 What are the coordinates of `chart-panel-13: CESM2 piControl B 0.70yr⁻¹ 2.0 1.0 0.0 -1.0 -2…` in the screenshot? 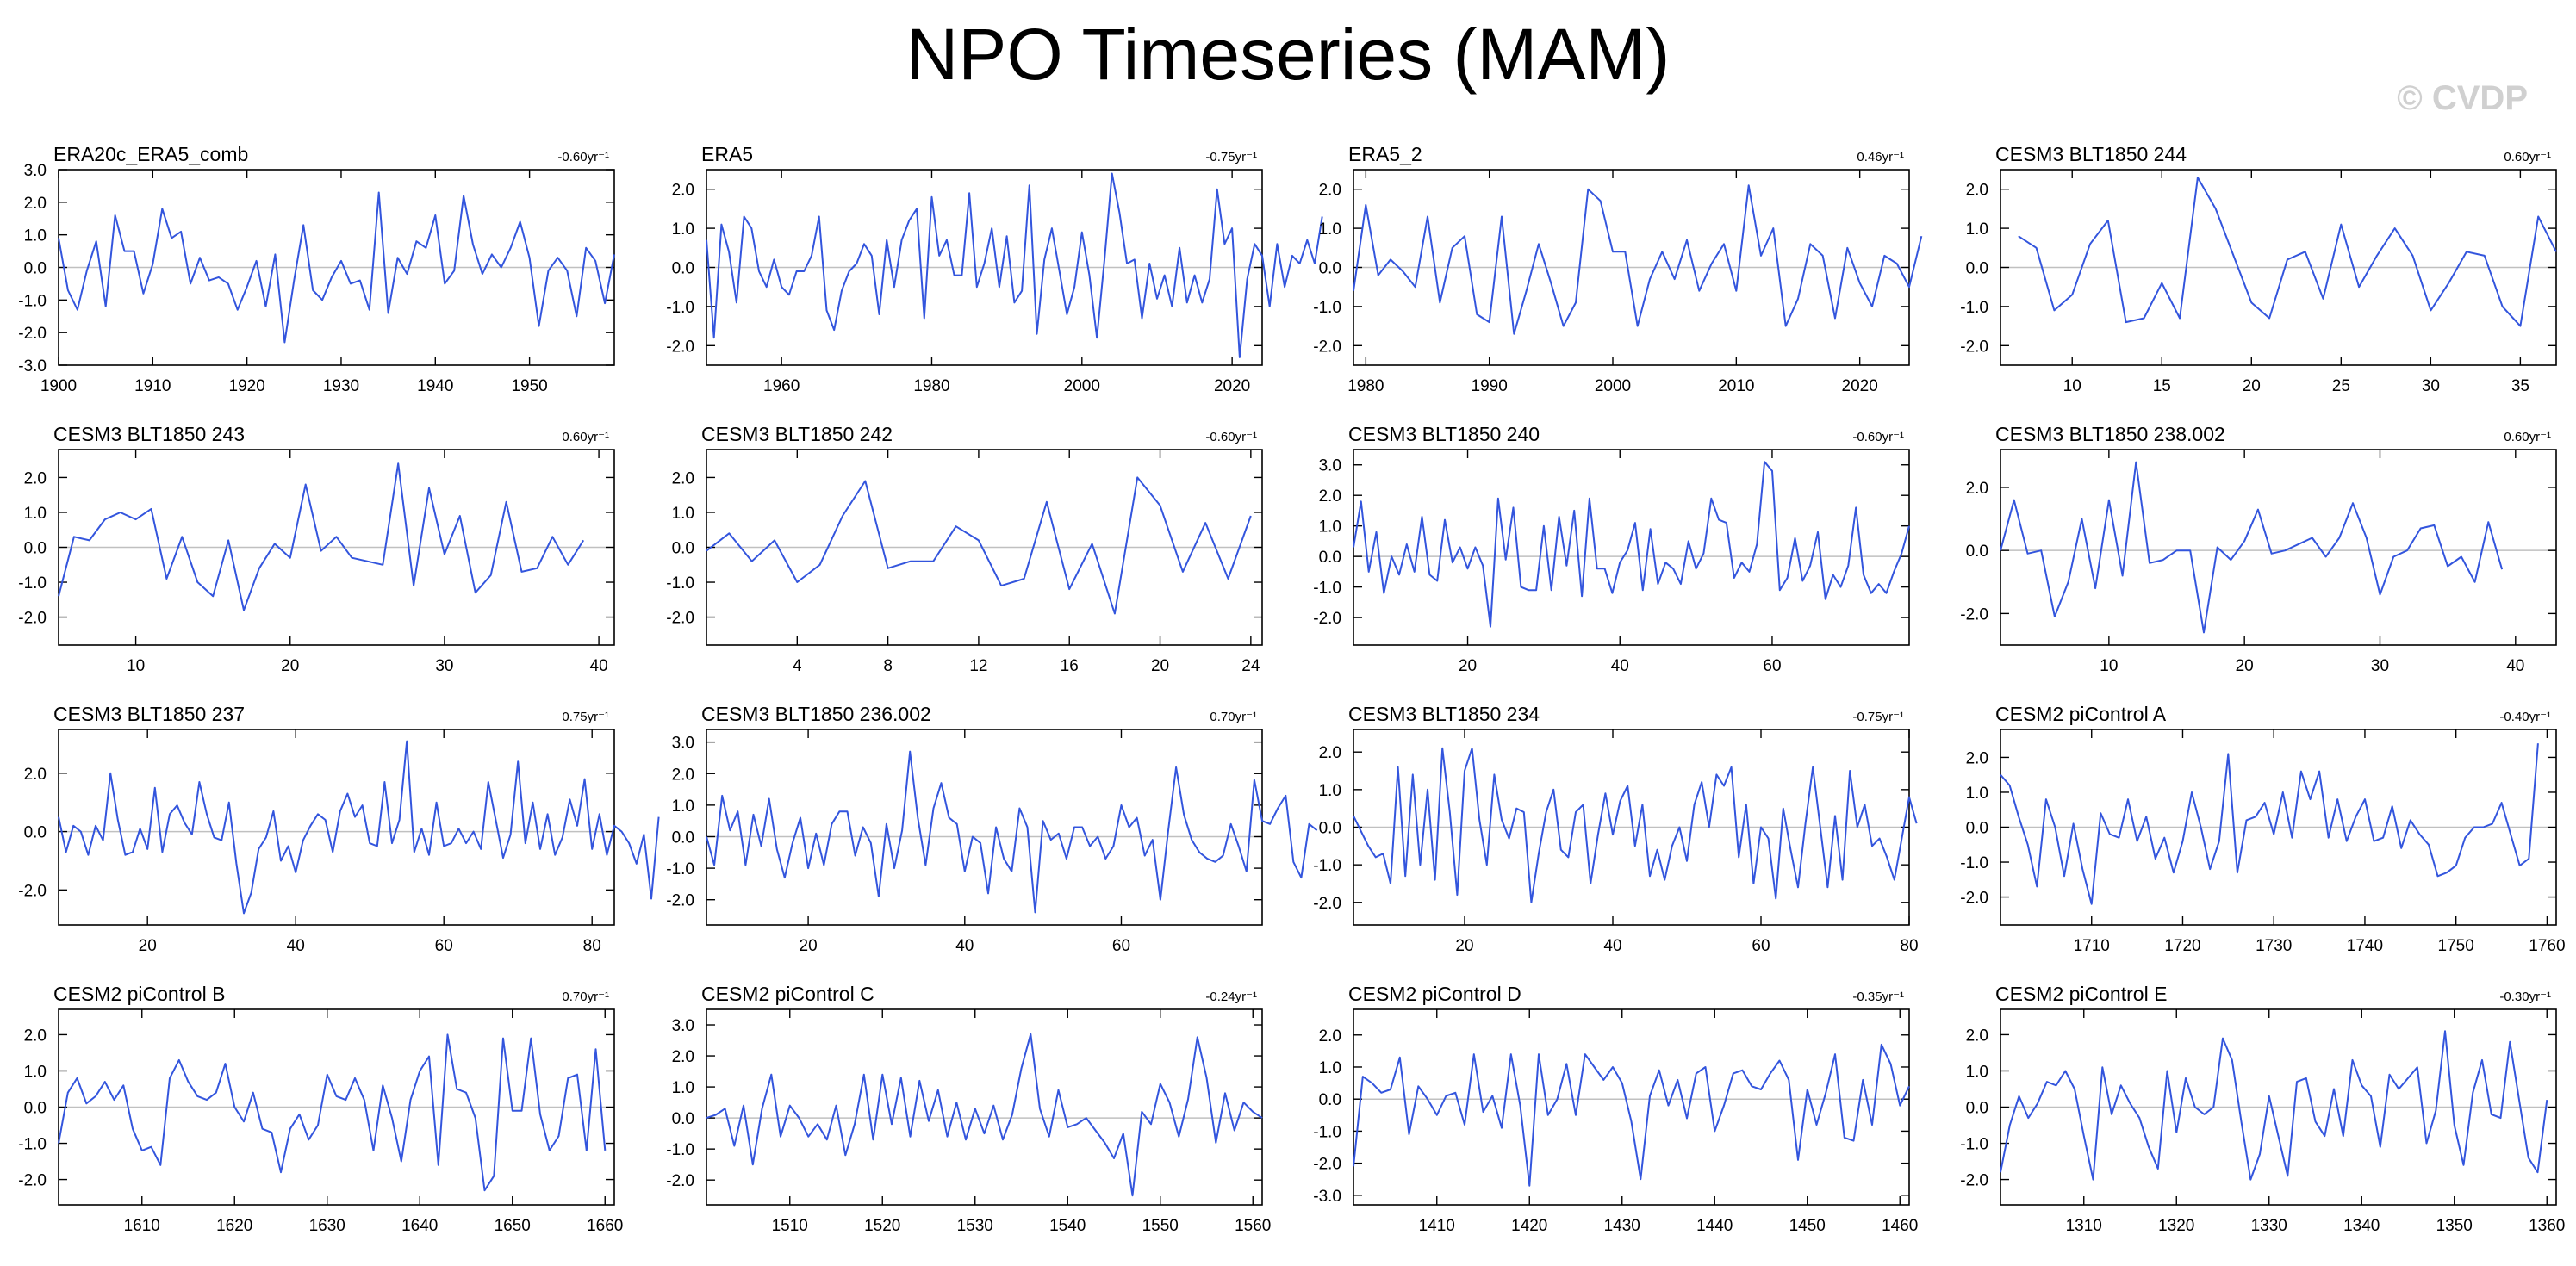 It's located at (321, 1109).